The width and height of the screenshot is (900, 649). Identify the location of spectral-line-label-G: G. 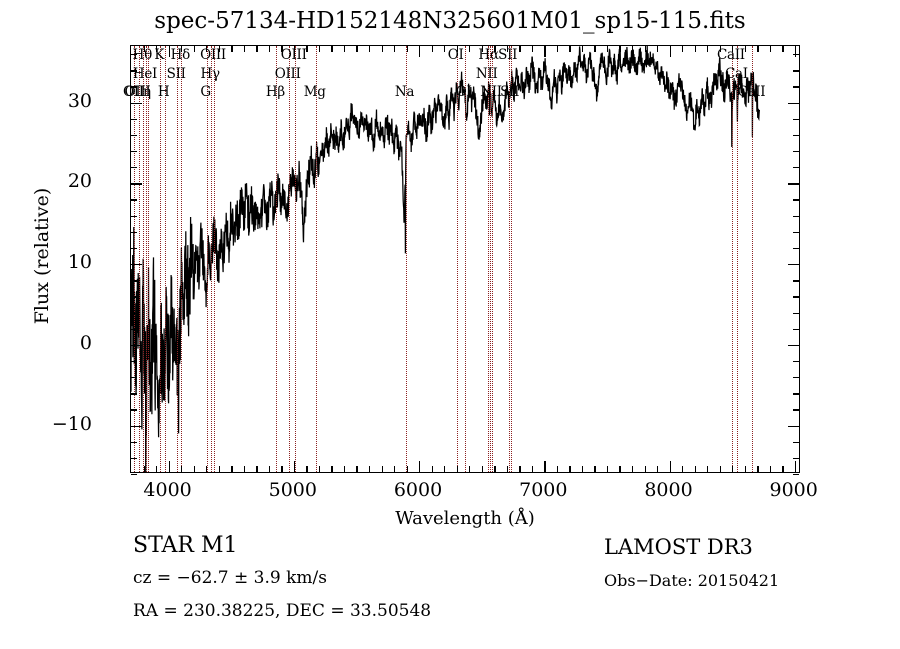
(205, 92).